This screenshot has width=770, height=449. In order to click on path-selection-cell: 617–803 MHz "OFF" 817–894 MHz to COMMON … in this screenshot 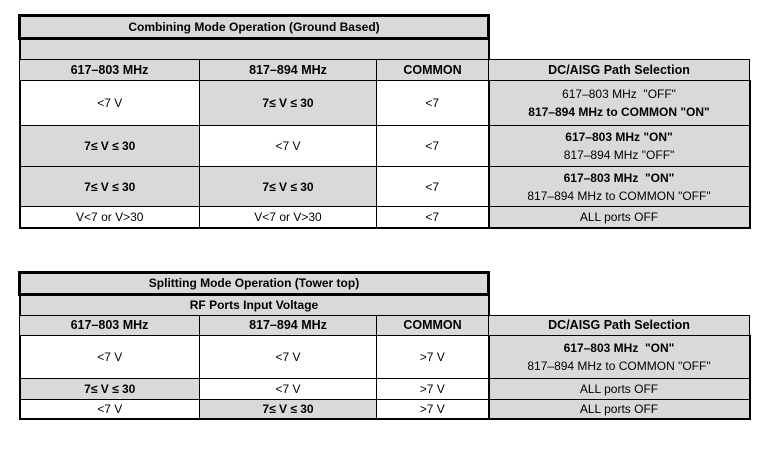, I will do `click(619, 103)`.